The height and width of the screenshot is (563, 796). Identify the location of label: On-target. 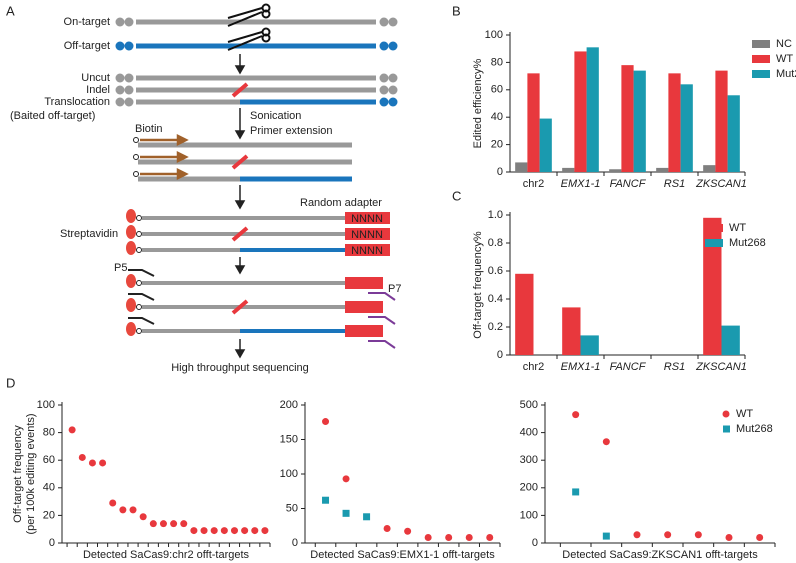
(87, 22).